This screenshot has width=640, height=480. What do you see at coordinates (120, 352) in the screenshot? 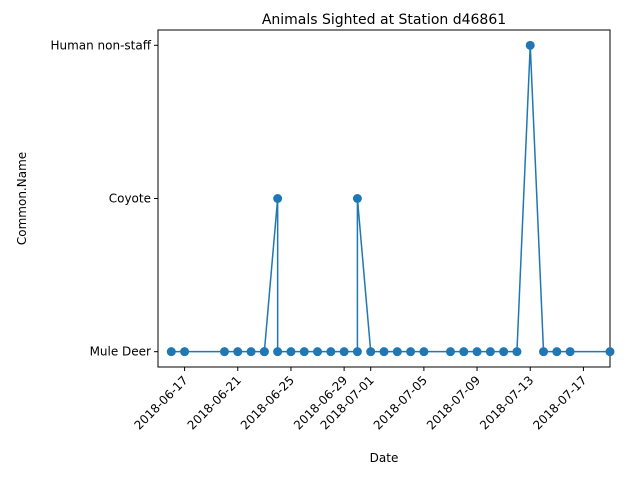
I see `y-tick-label: Mule Deer` at bounding box center [120, 352].